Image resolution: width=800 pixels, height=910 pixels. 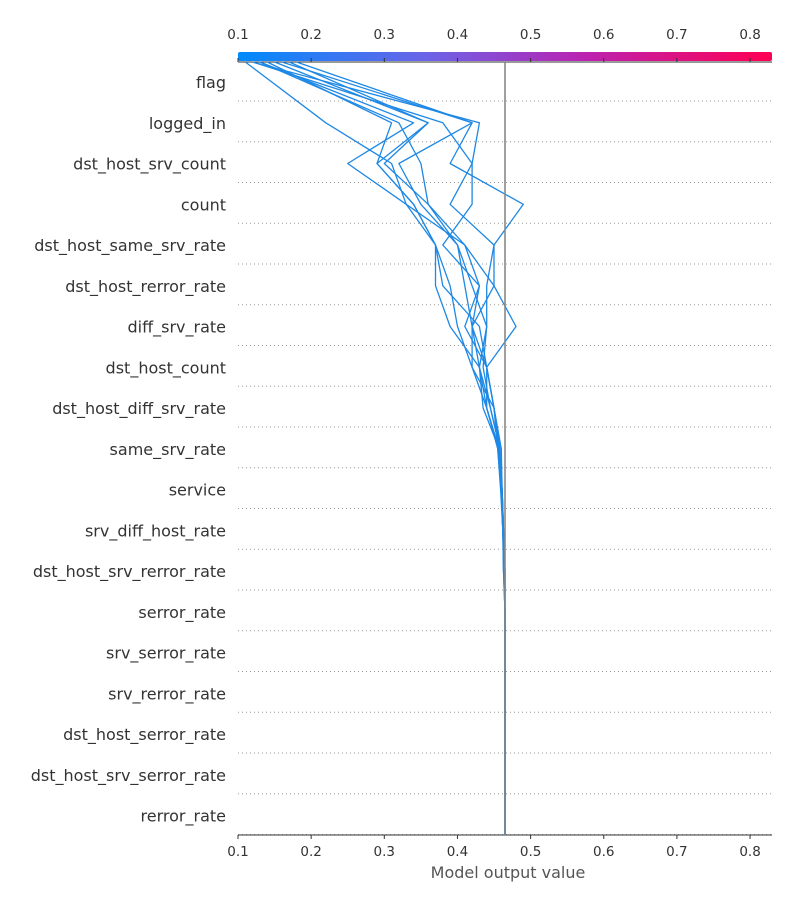 What do you see at coordinates (676, 35) in the screenshot?
I see `top-tick-label: 0.7` at bounding box center [676, 35].